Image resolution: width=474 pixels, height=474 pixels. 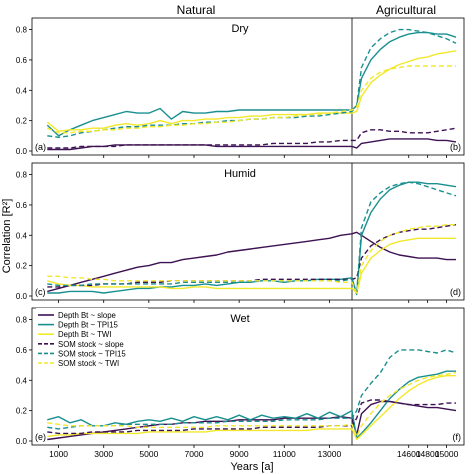 I want to click on legend-entry: Depth Bt ~ TPI15, so click(x=88, y=325).